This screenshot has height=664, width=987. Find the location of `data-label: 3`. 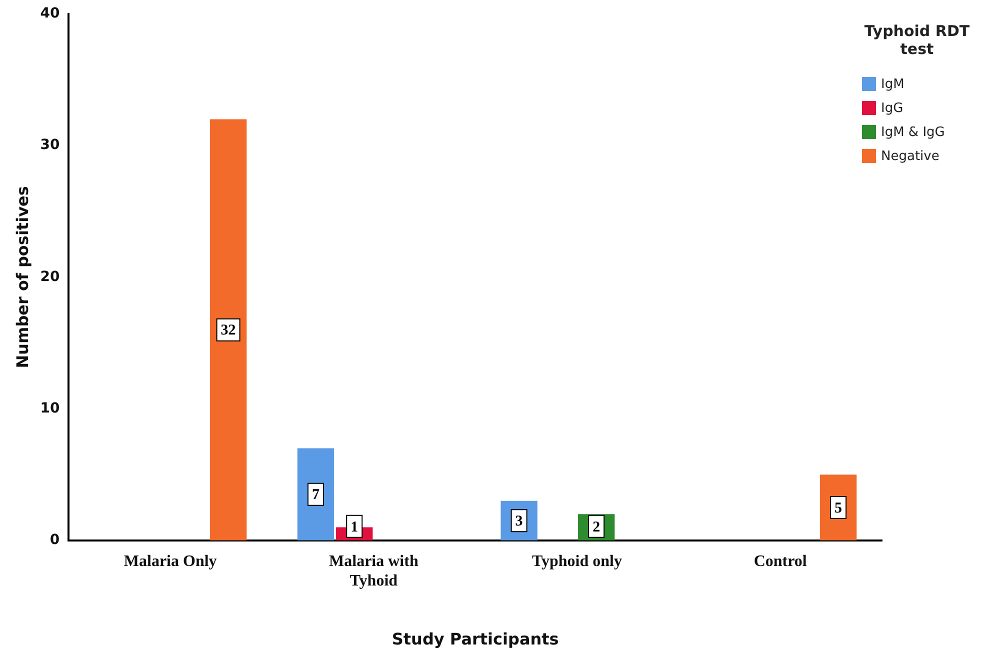

data-label: 3 is located at coordinates (519, 522).